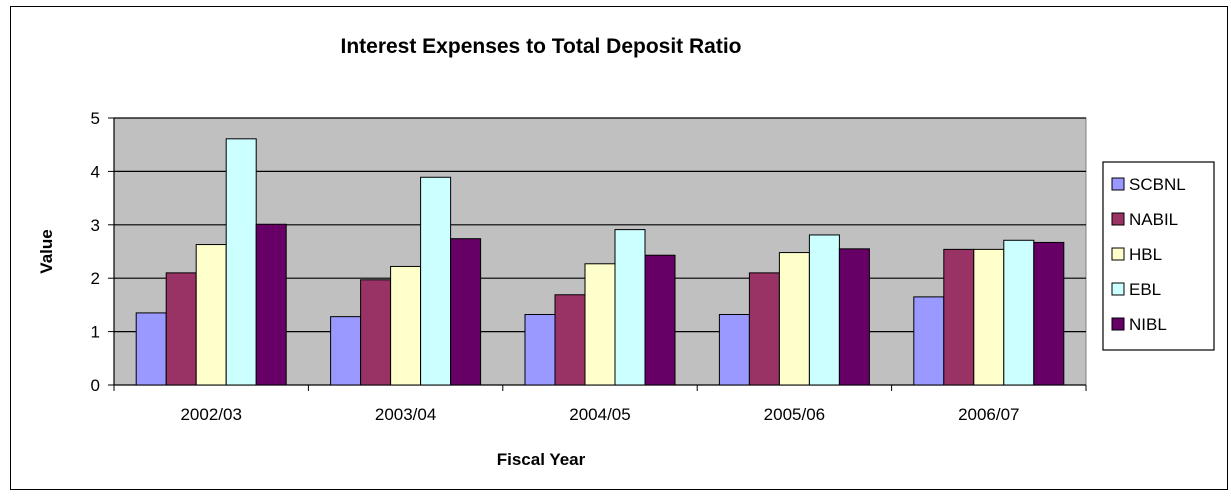 This screenshot has height=496, width=1231. I want to click on legend-swatch-ebl, so click(1118, 289).